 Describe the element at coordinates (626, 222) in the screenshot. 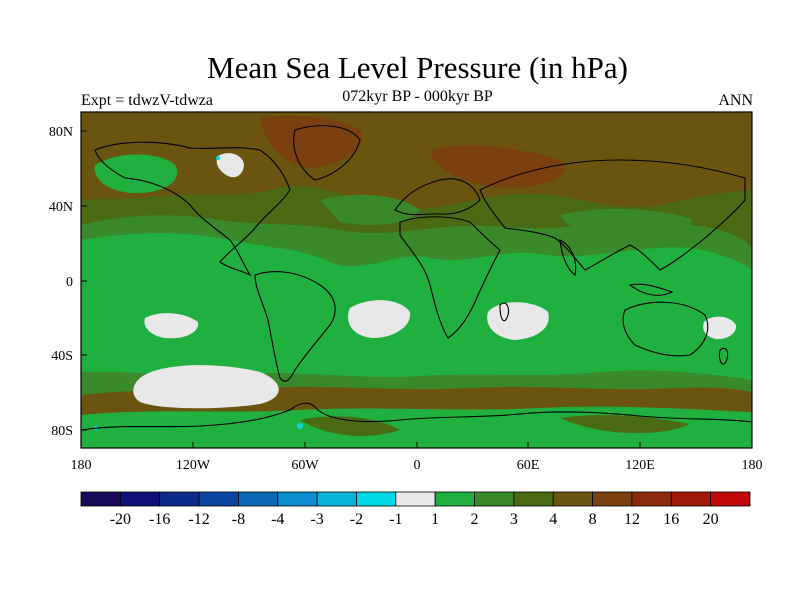

I see `field-eurasia-green` at that location.